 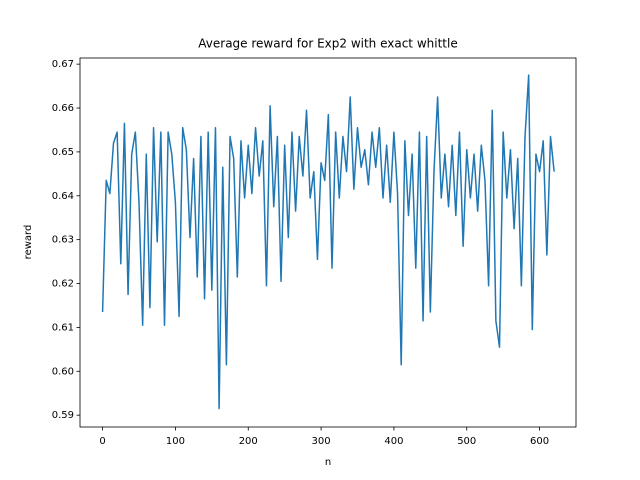 What do you see at coordinates (539, 441) in the screenshot?
I see `x-tick-label: 600` at bounding box center [539, 441].